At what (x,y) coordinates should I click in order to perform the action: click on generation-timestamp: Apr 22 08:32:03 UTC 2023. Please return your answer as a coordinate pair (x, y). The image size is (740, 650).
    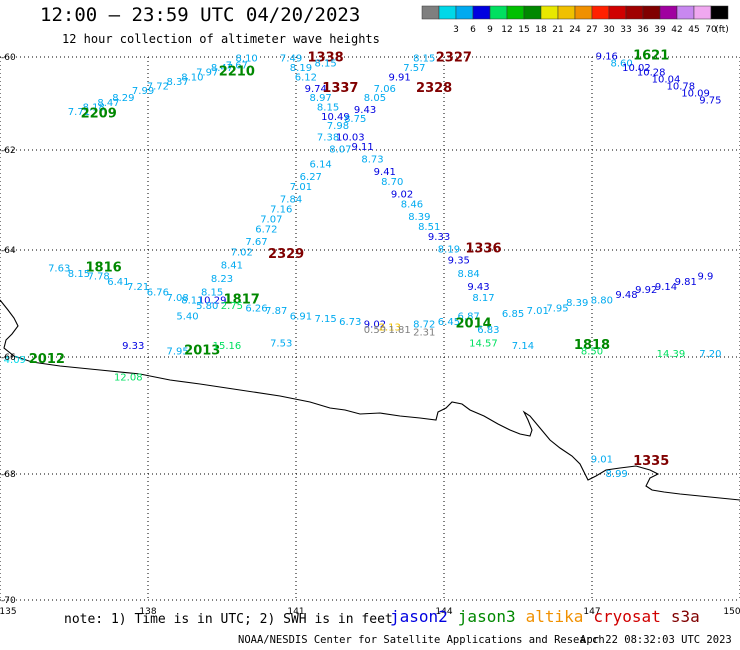
    Looking at the image, I should click on (656, 640).